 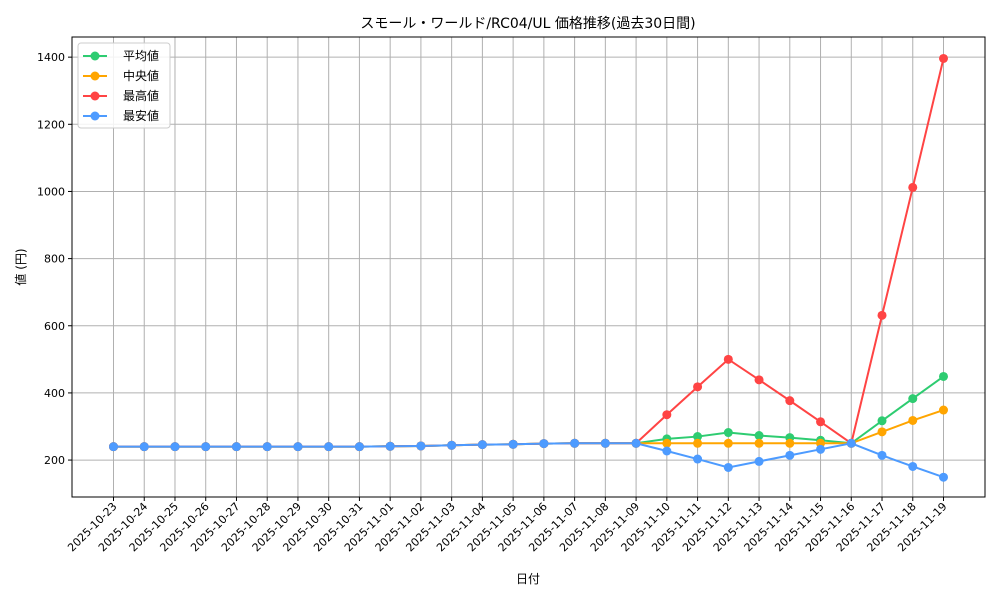 What do you see at coordinates (54, 393) in the screenshot?
I see `y-tick-label: 400` at bounding box center [54, 393].